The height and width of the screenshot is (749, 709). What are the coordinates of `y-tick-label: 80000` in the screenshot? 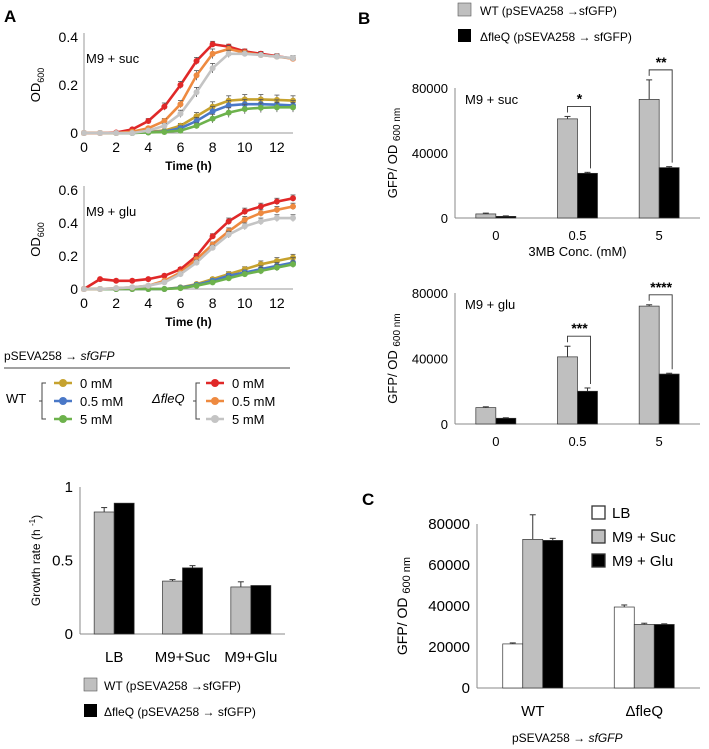 It's located at (430, 88).